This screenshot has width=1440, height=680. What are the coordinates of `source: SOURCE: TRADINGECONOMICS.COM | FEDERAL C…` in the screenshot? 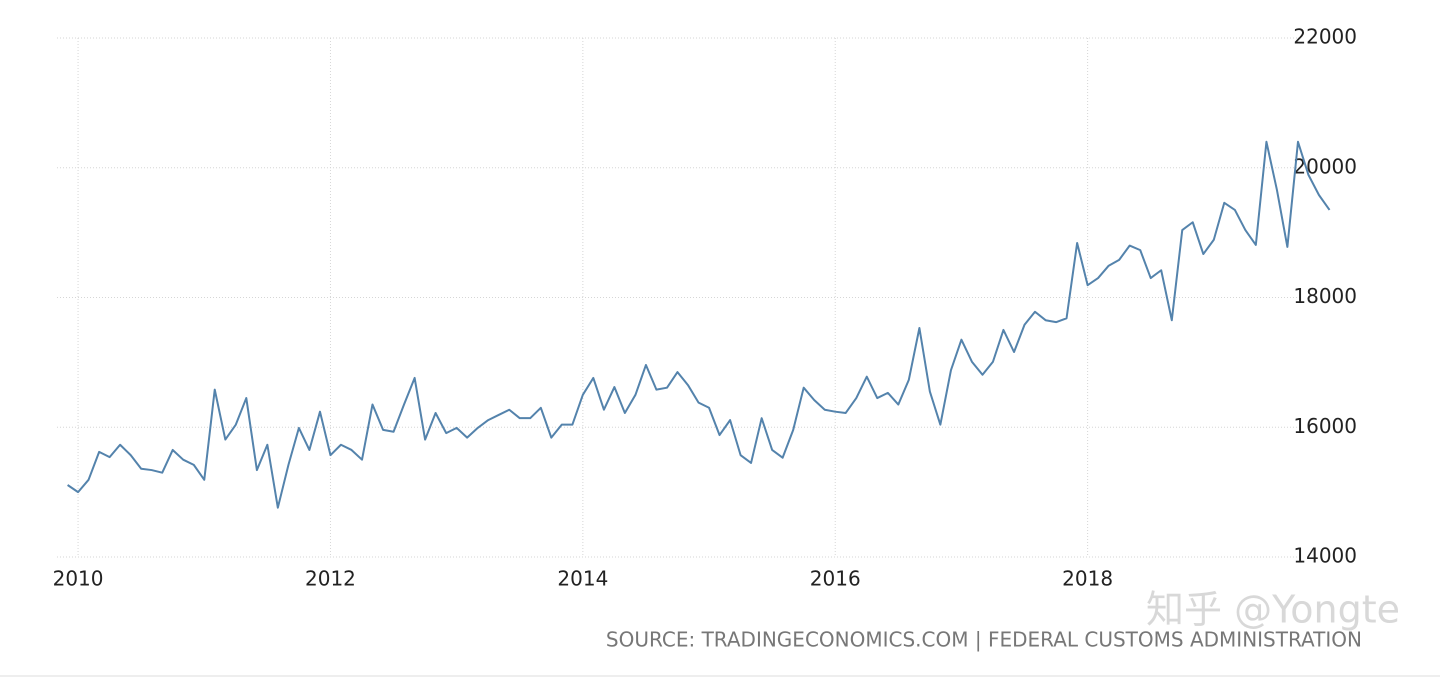 It's located at (984, 640).